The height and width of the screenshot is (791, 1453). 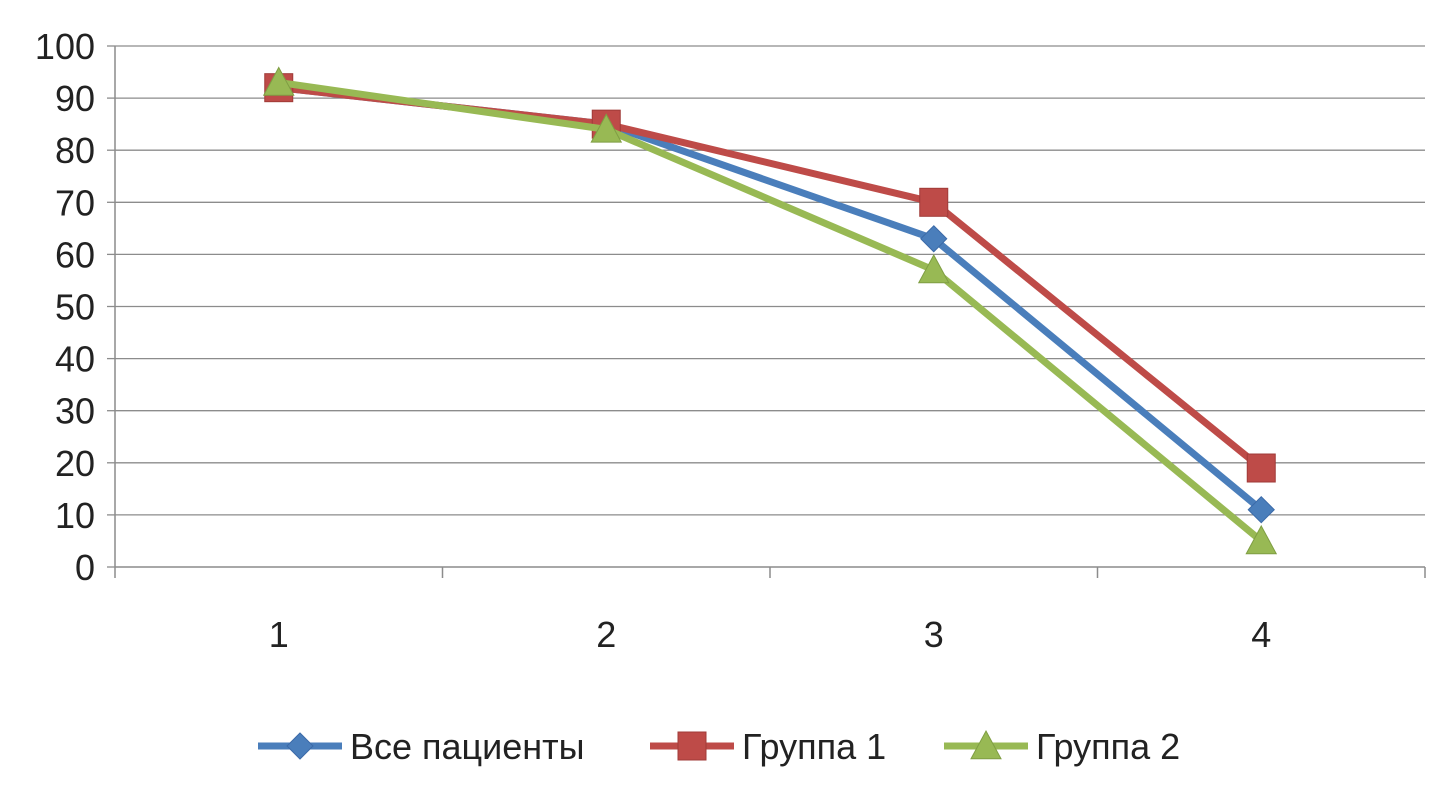 What do you see at coordinates (934, 634) in the screenshot?
I see `x-tick-label: 3` at bounding box center [934, 634].